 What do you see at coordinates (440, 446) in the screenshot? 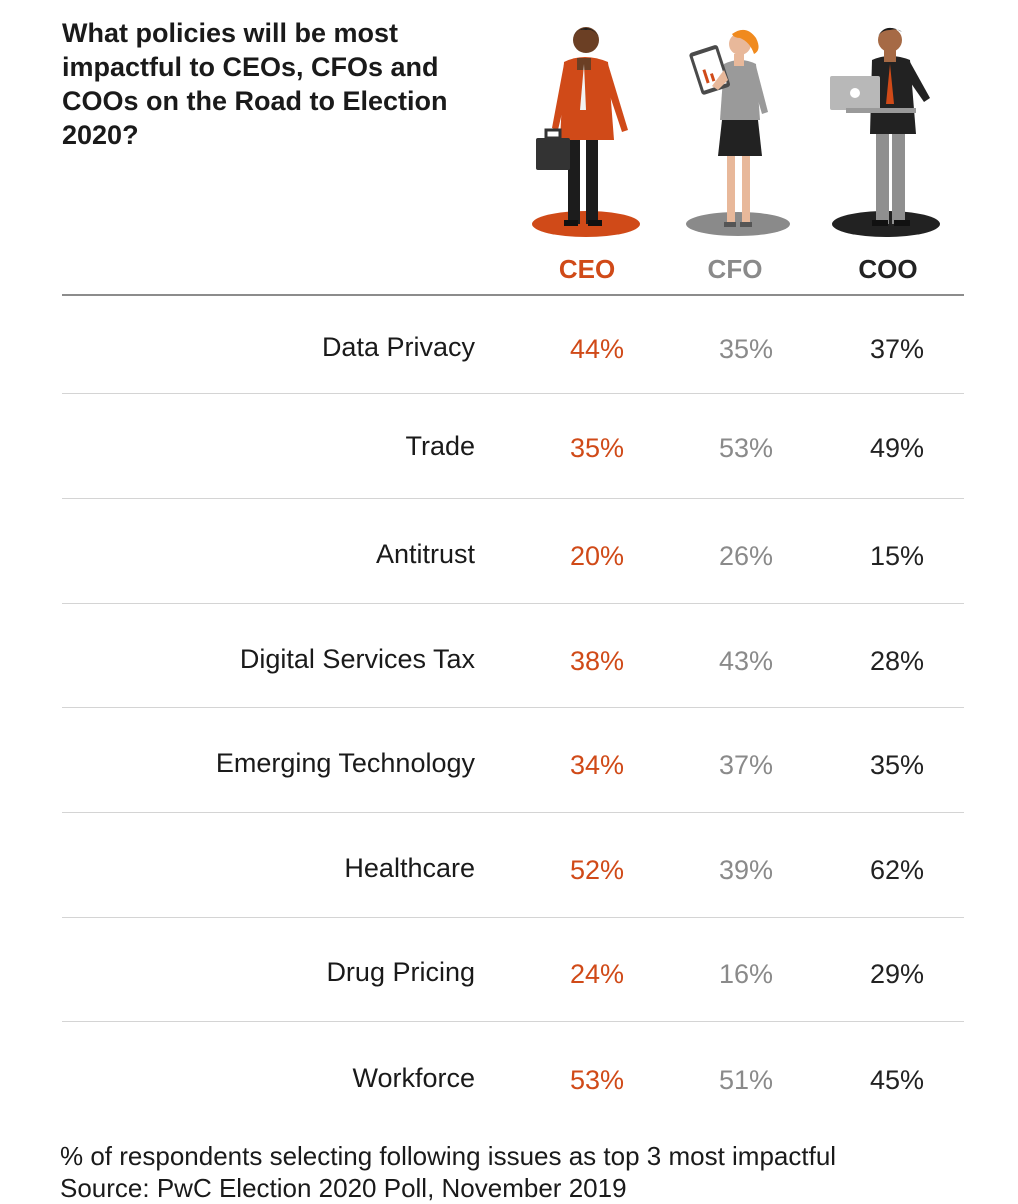
I see `row-label: Trade` at bounding box center [440, 446].